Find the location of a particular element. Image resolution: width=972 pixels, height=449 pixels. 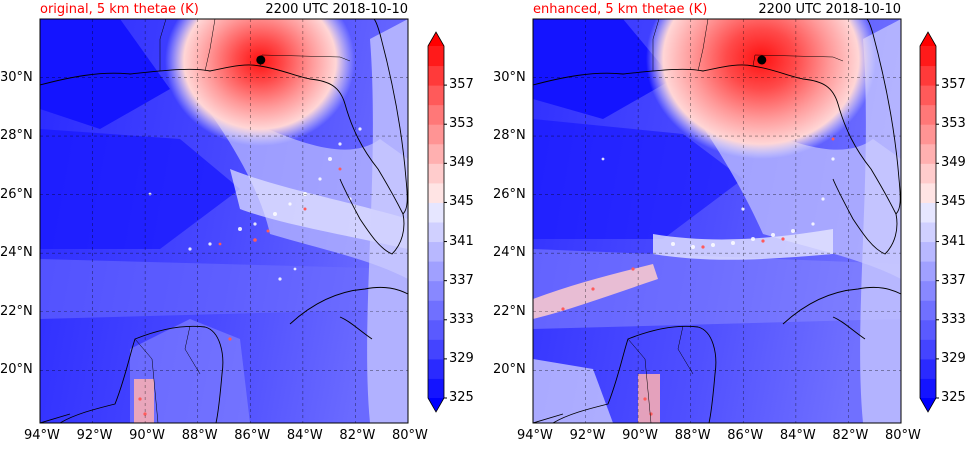

lat-tick-label: 22°N is located at coordinates (509, 311).